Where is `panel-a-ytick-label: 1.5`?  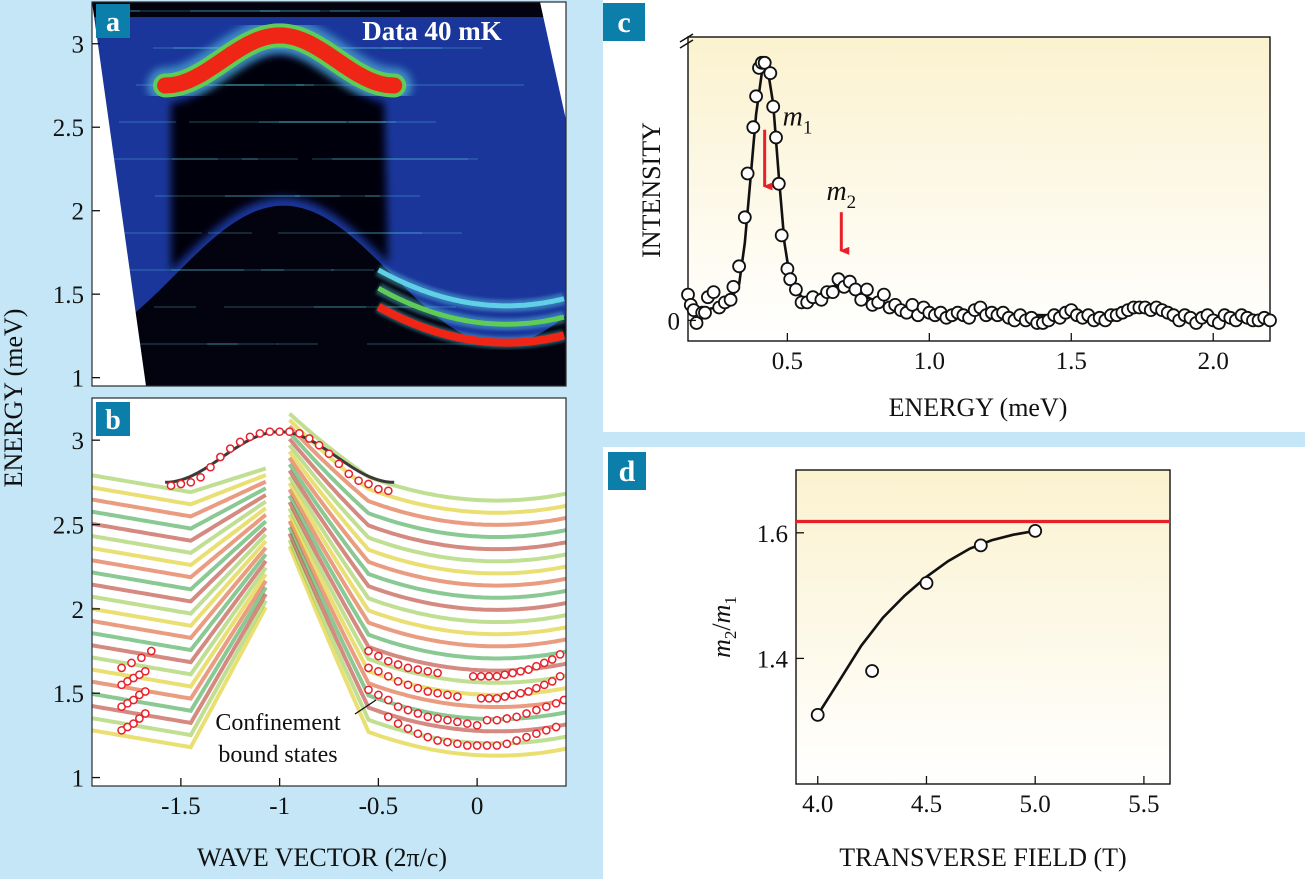
panel-a-ytick-label: 1.5 is located at coordinates (68, 295).